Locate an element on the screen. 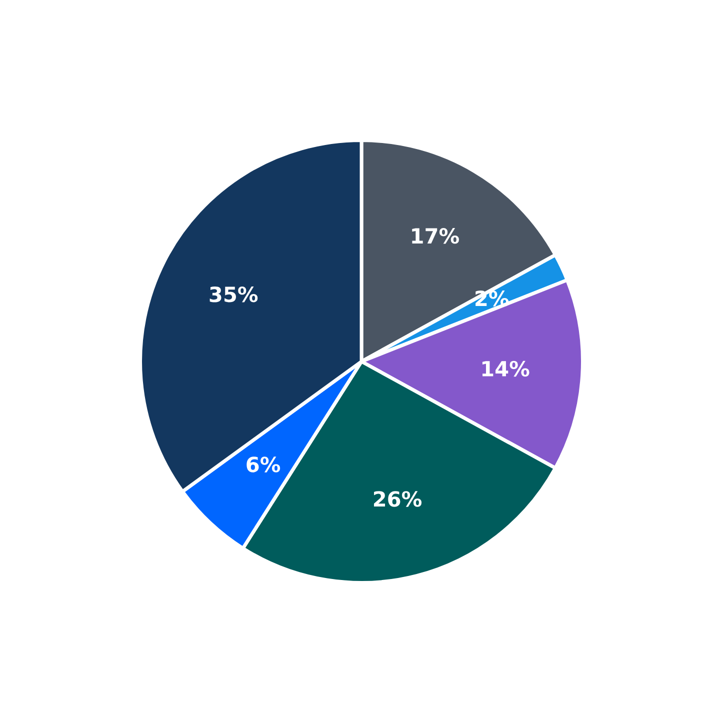  data-label: 17% is located at coordinates (435, 236).